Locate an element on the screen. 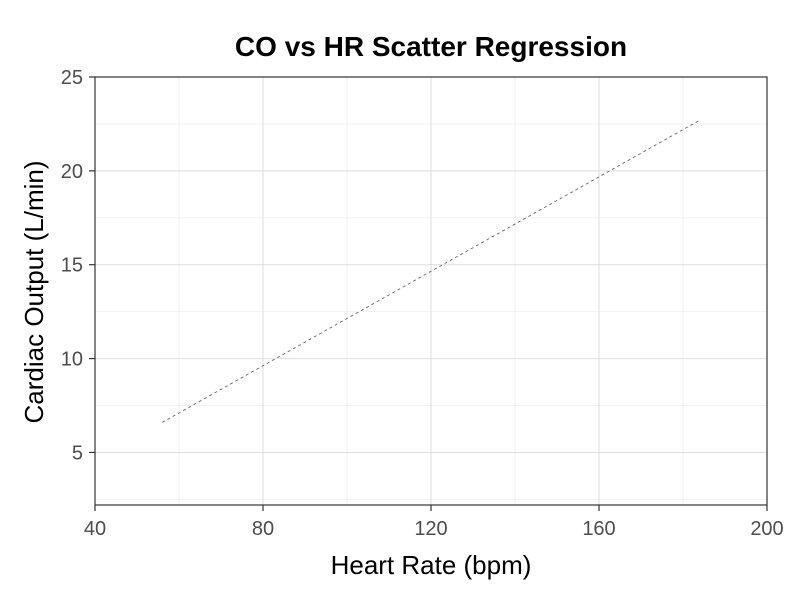 Image resolution: width=800 pixels, height=600 pixels. x-tick-label: 120 is located at coordinates (430, 529).